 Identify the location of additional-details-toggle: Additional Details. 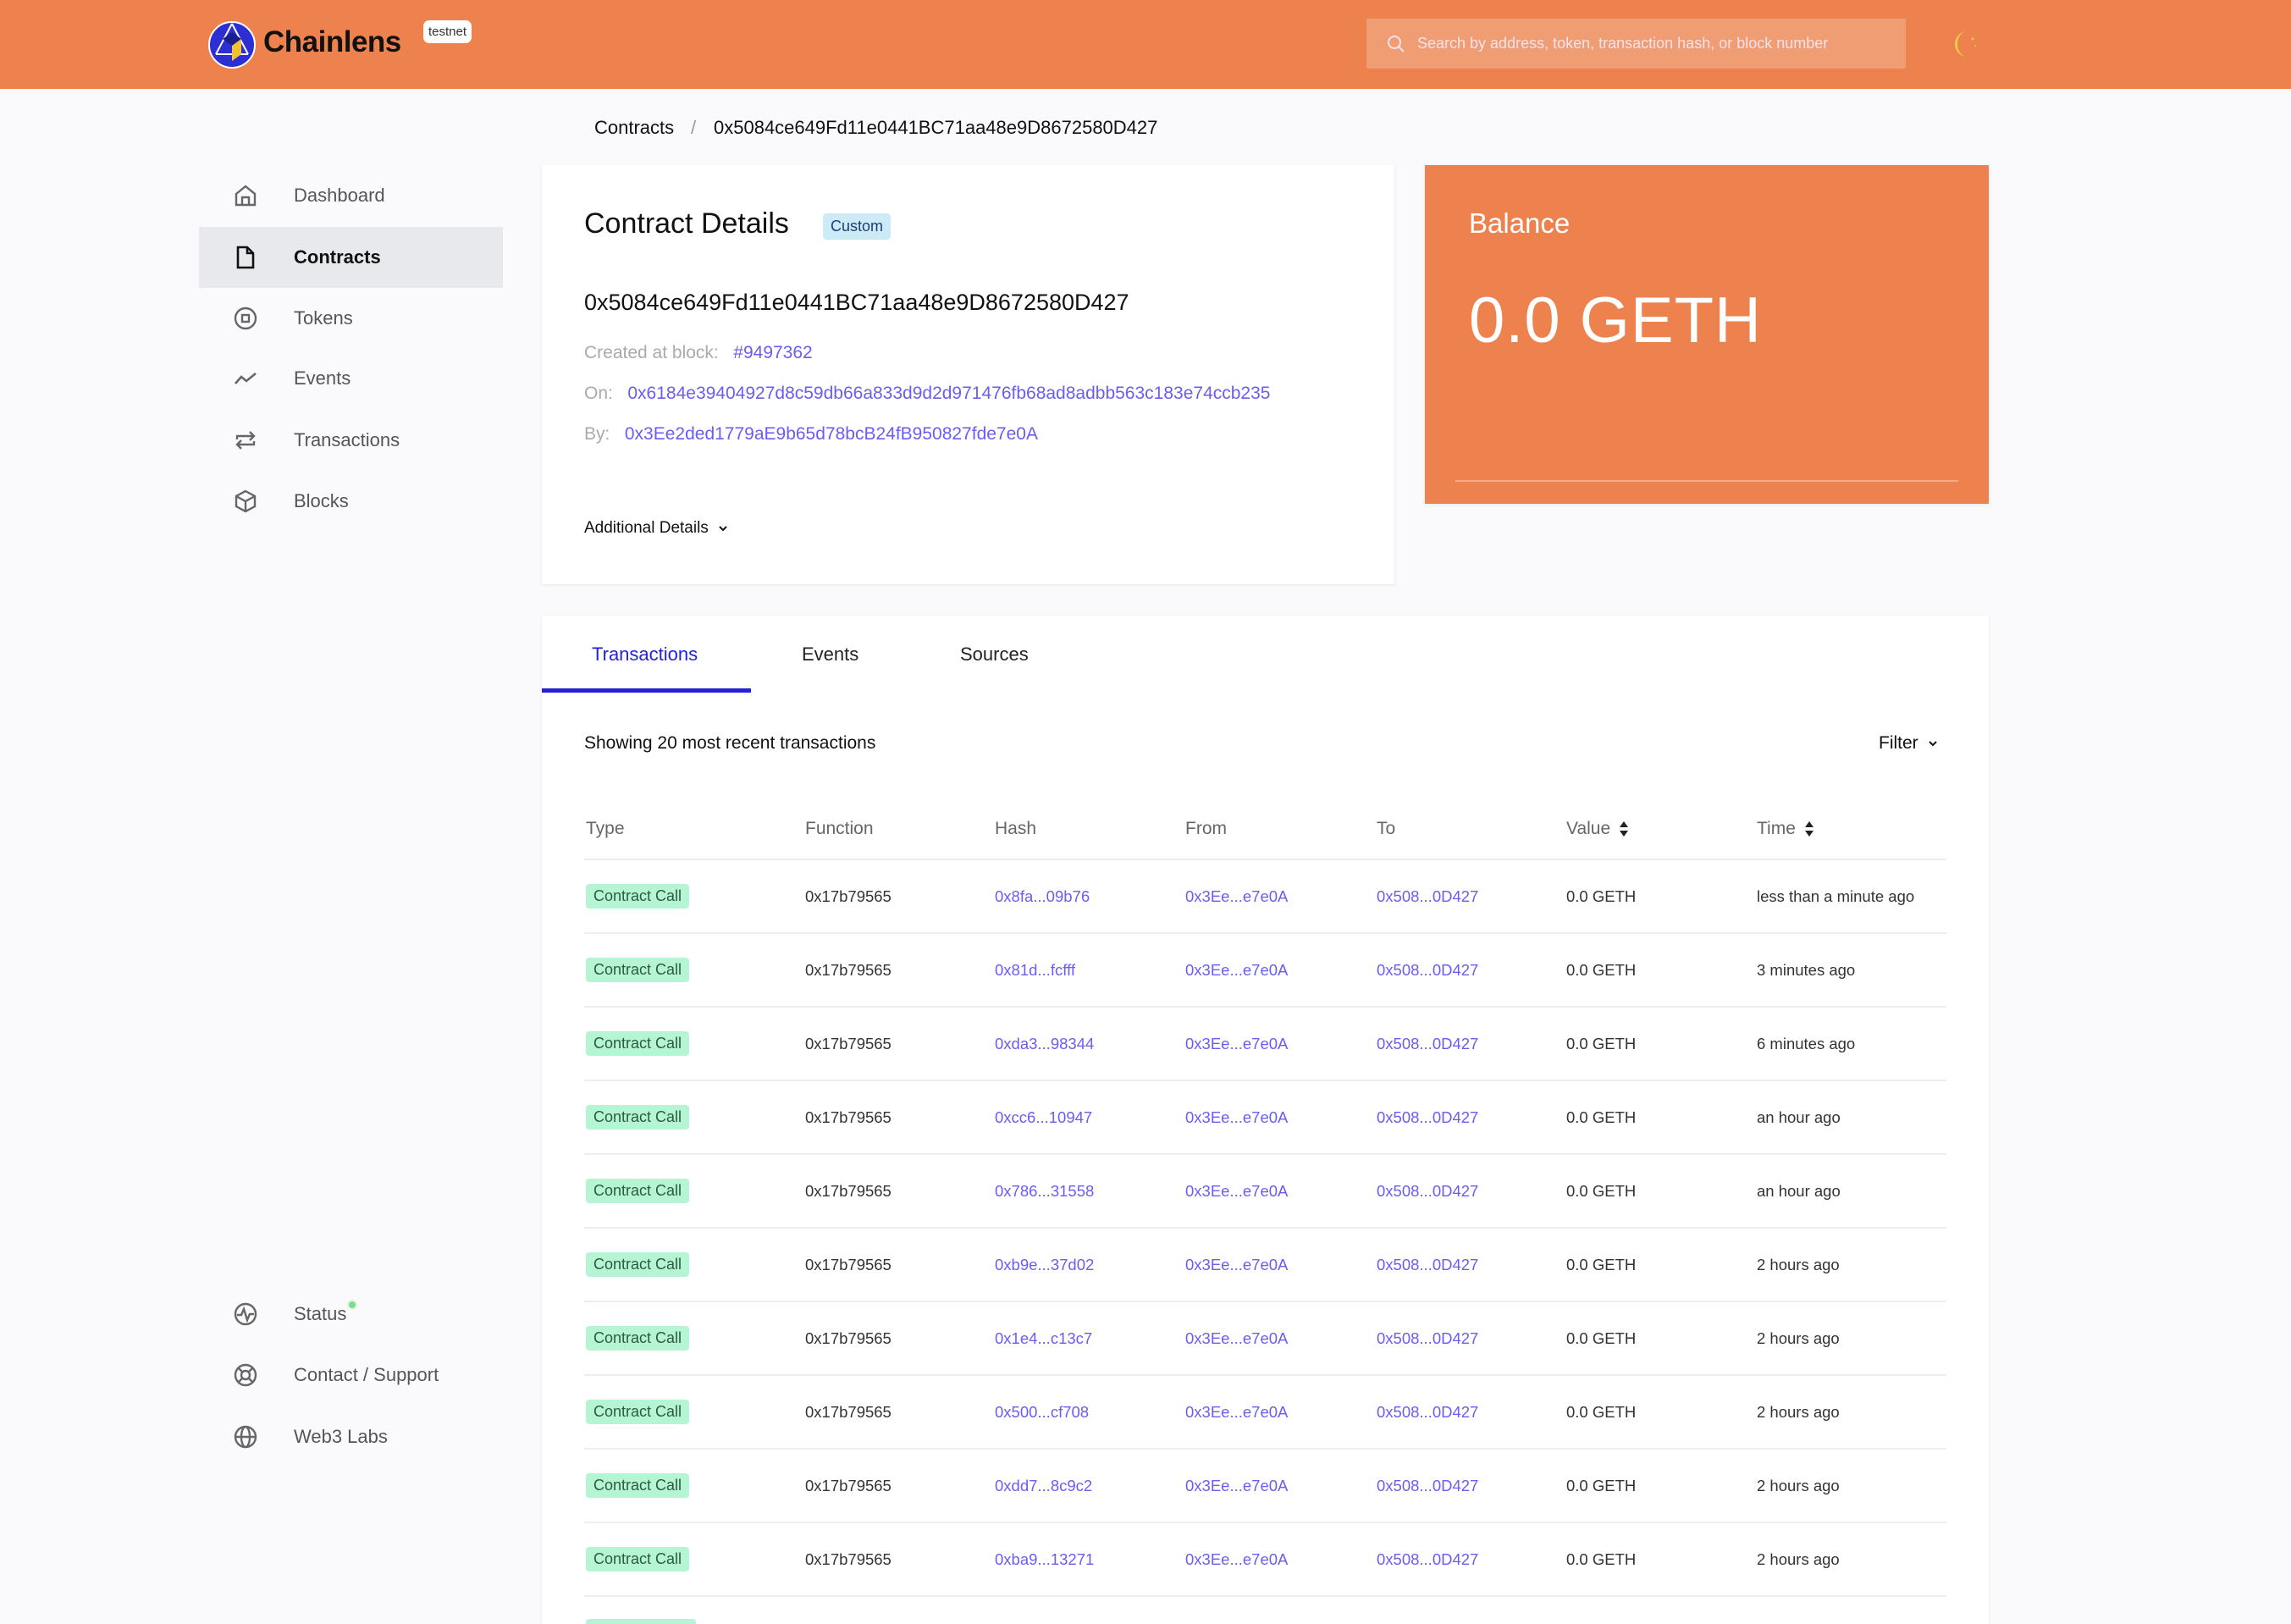
(656, 528).